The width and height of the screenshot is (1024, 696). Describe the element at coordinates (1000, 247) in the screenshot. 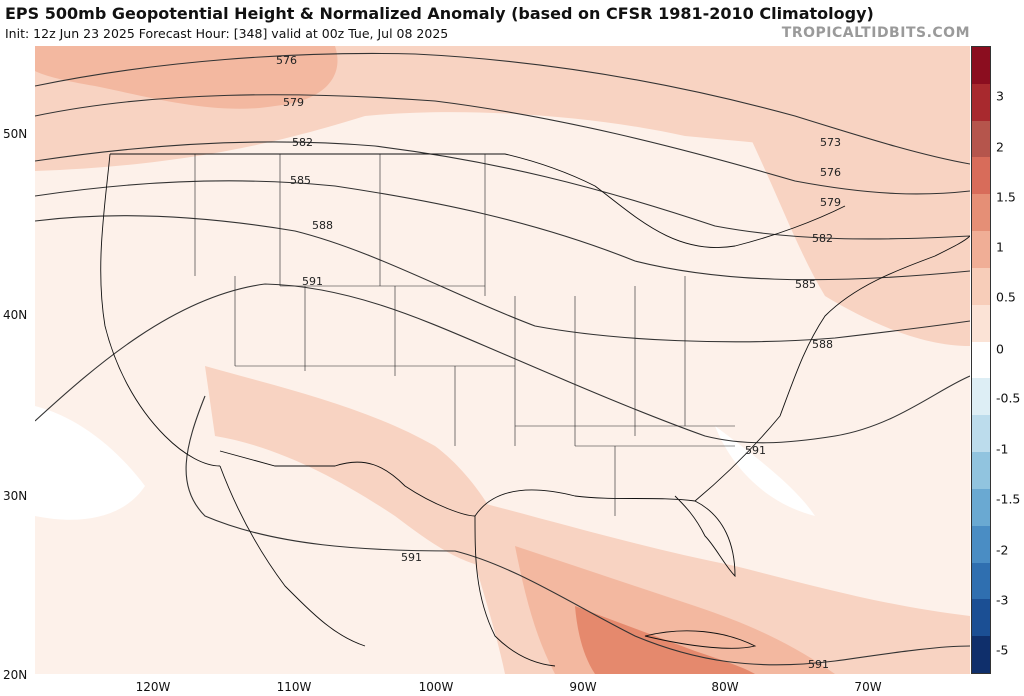

I see `colorbar-tick-label: 1` at that location.